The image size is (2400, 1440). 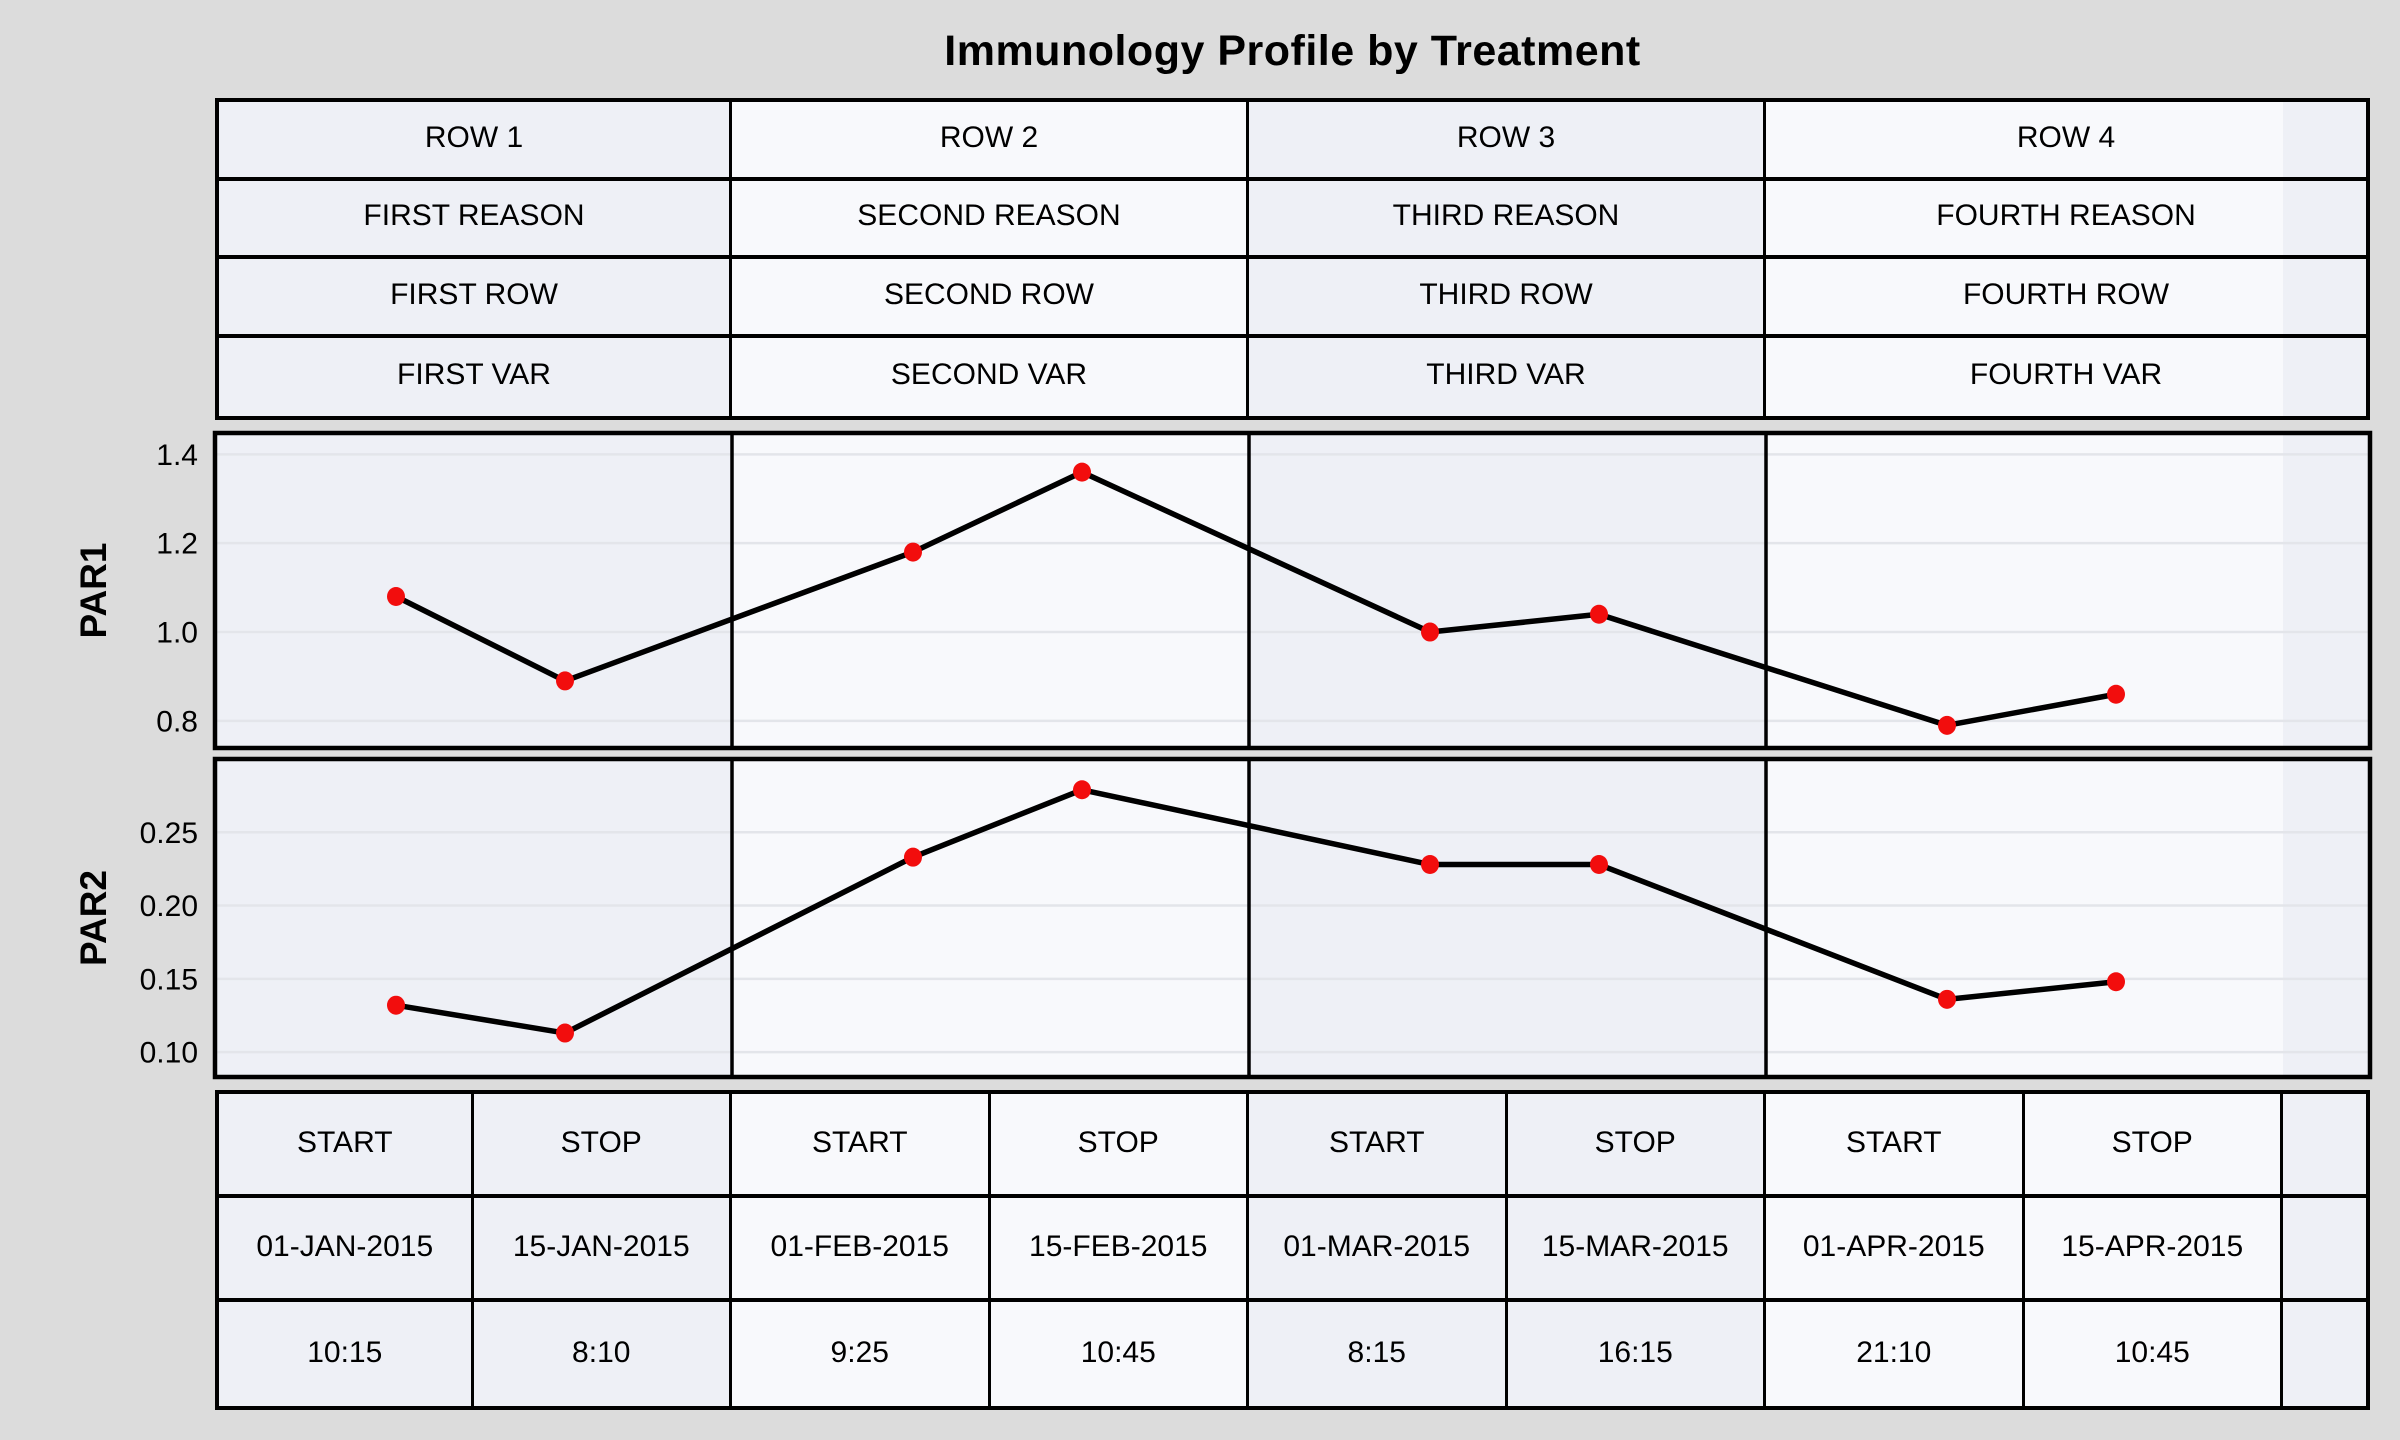 What do you see at coordinates (93, 591) in the screenshot?
I see `y-axis-label-PAR1: PAR1` at bounding box center [93, 591].